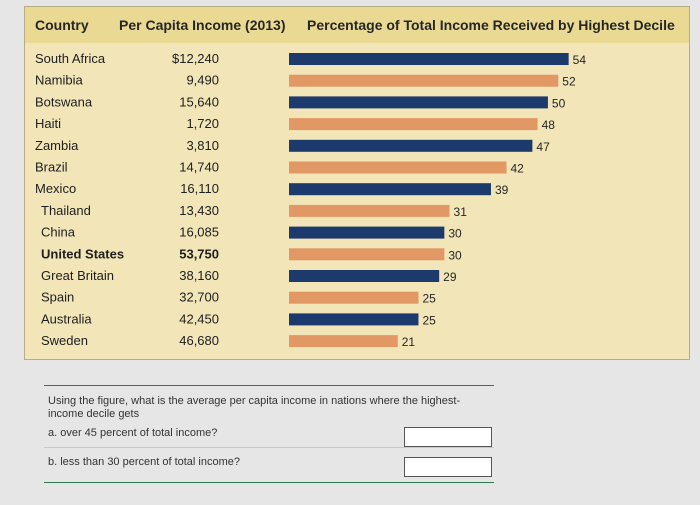 The width and height of the screenshot is (700, 505). Describe the element at coordinates (144, 462) in the screenshot. I see `question-part-b: b. less than 30 percent of total income?` at that location.